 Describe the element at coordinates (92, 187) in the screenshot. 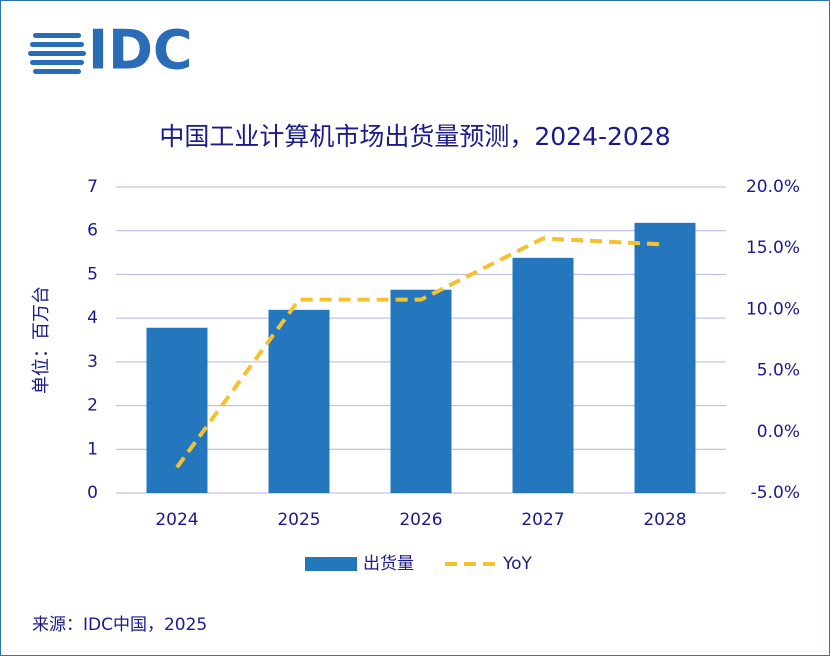

I see `y-tick-label: 7` at that location.